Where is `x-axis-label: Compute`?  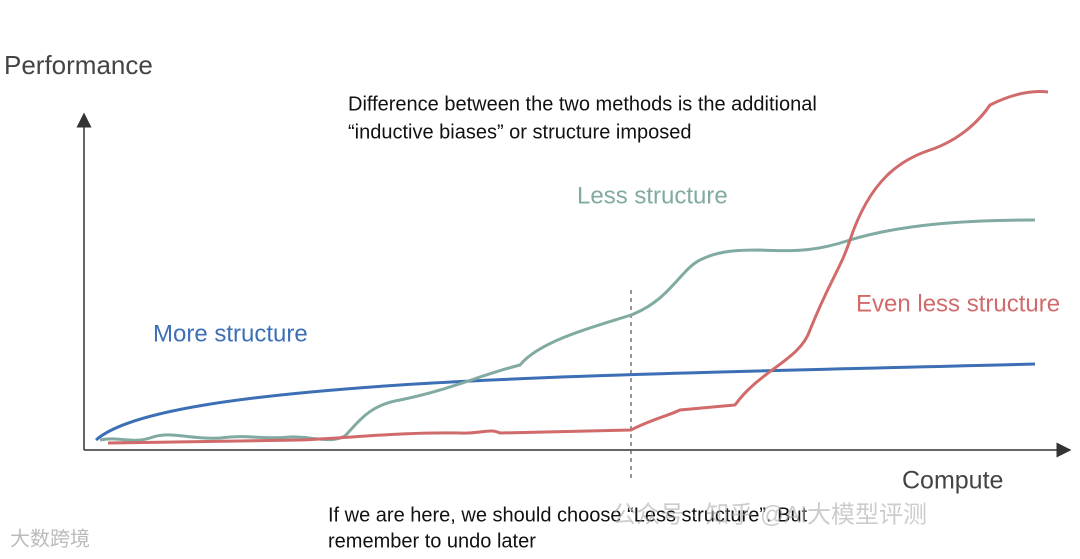
x-axis-label: Compute is located at coordinates (952, 481).